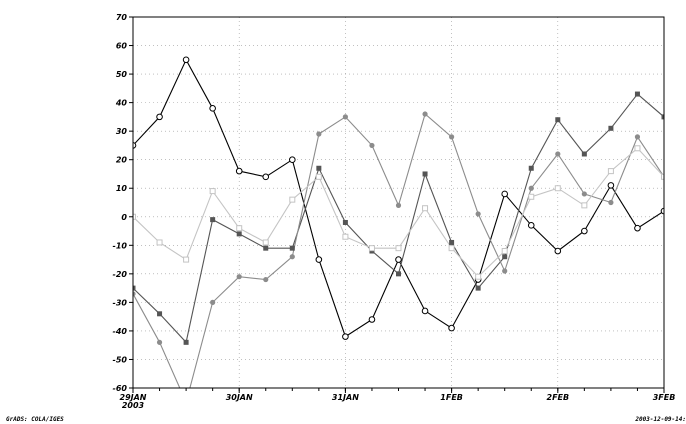 This screenshot has width=686, height=424. What do you see at coordinates (122, 46) in the screenshot?
I see `y-tick-label: 60` at bounding box center [122, 46].